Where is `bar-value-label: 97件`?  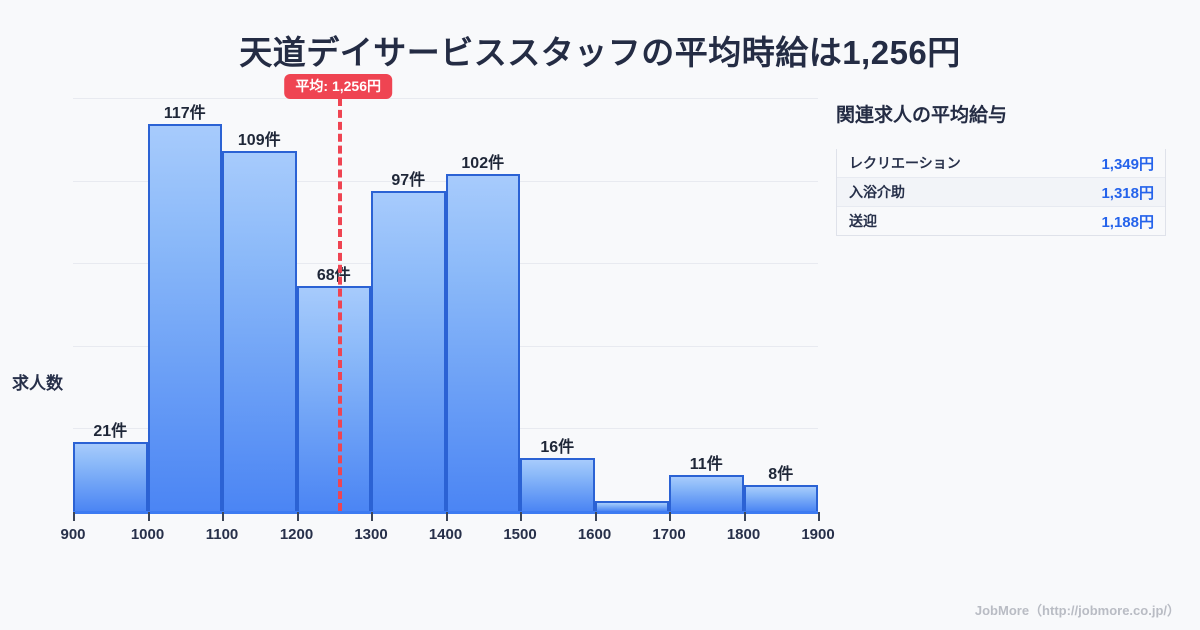
bar-value-label: 97件 is located at coordinates (408, 180).